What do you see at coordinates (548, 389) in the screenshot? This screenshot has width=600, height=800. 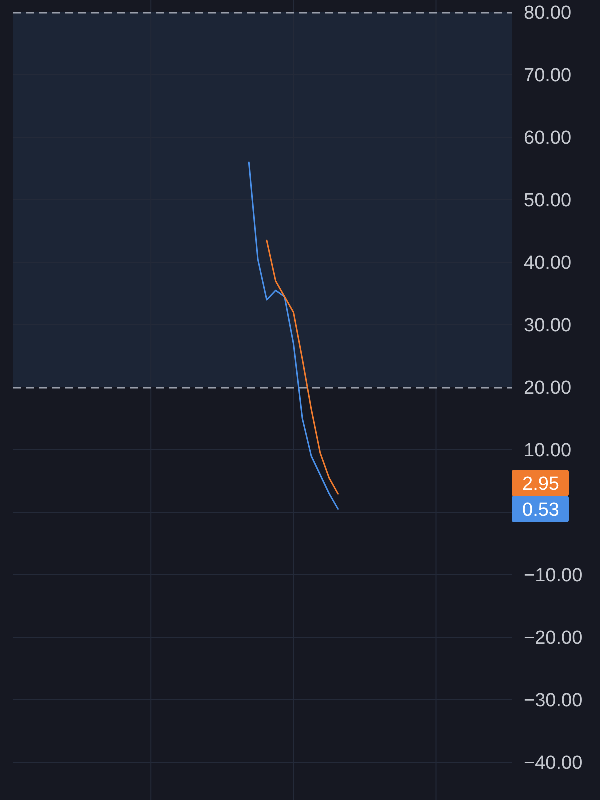 I see `y-tick-label: 20.00` at bounding box center [548, 389].